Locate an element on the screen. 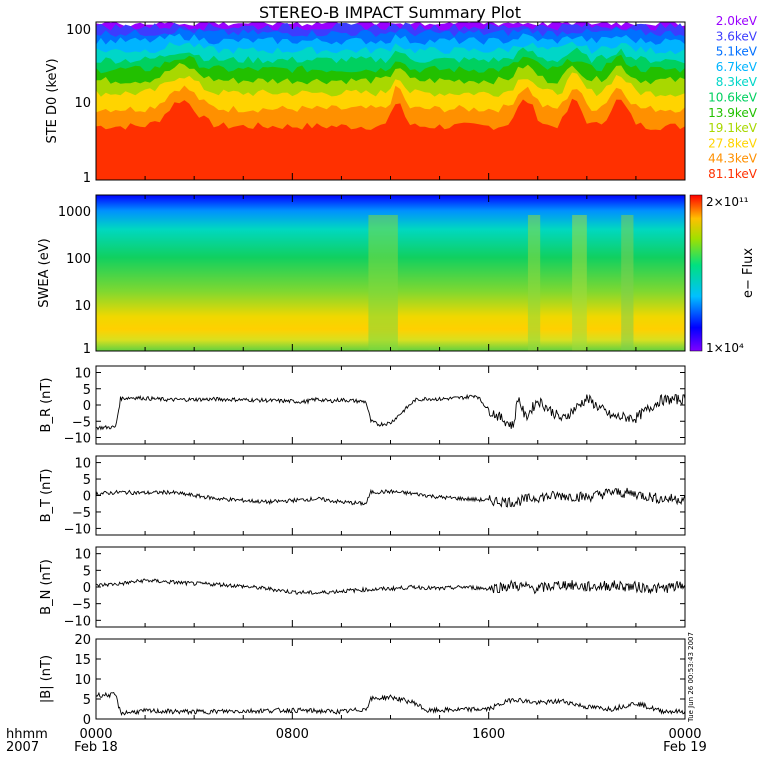 Image resolution: width=780 pixels, height=784 pixels. colorbar-label: e− Flux is located at coordinates (748, 273).